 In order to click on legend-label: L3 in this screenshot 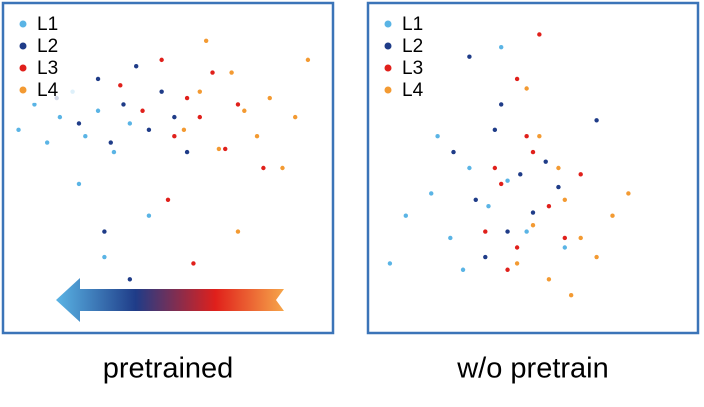, I will do `click(47, 68)`.